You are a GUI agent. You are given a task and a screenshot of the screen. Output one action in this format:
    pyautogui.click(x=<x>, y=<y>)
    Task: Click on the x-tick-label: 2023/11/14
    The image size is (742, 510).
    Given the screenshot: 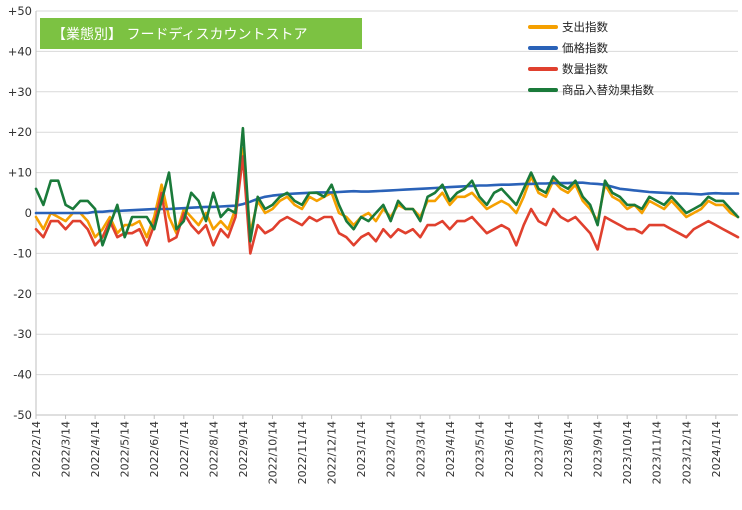 What is the action you would take?
    pyautogui.click(x=657, y=452)
    